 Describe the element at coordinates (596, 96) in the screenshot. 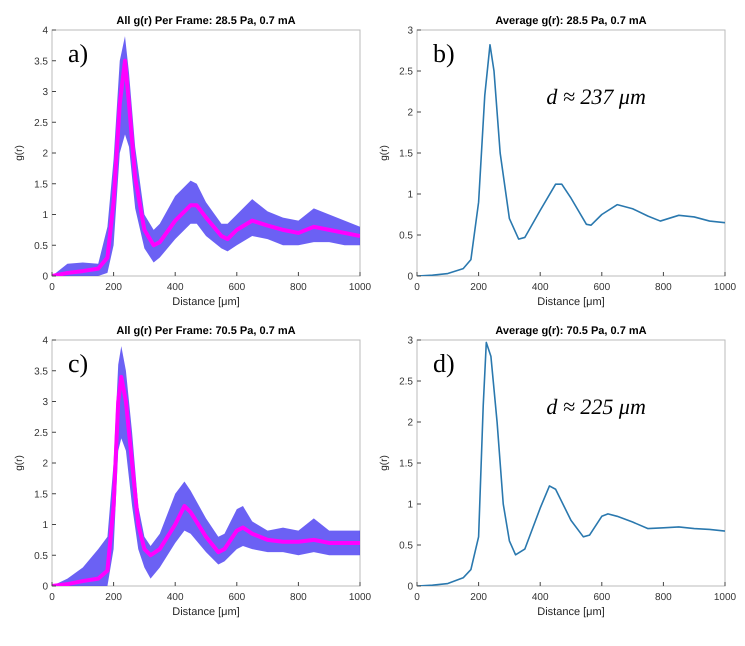

I see `annotation: d ≈ 237 μm` at that location.